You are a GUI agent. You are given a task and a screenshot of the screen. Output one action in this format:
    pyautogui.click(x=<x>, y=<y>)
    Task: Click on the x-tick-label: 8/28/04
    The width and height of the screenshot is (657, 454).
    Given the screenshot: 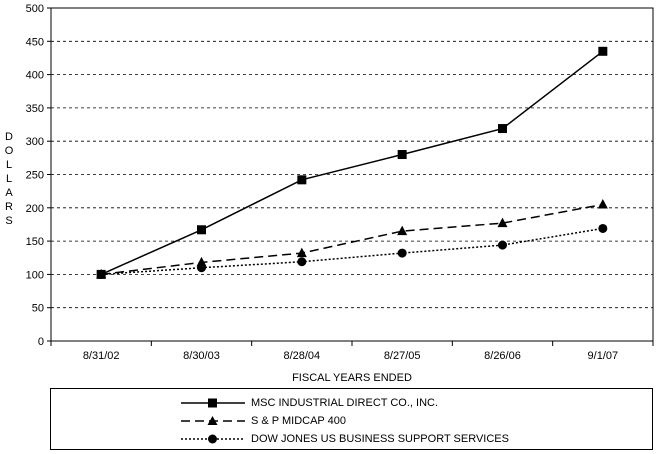 What is the action you would take?
    pyautogui.click(x=301, y=356)
    